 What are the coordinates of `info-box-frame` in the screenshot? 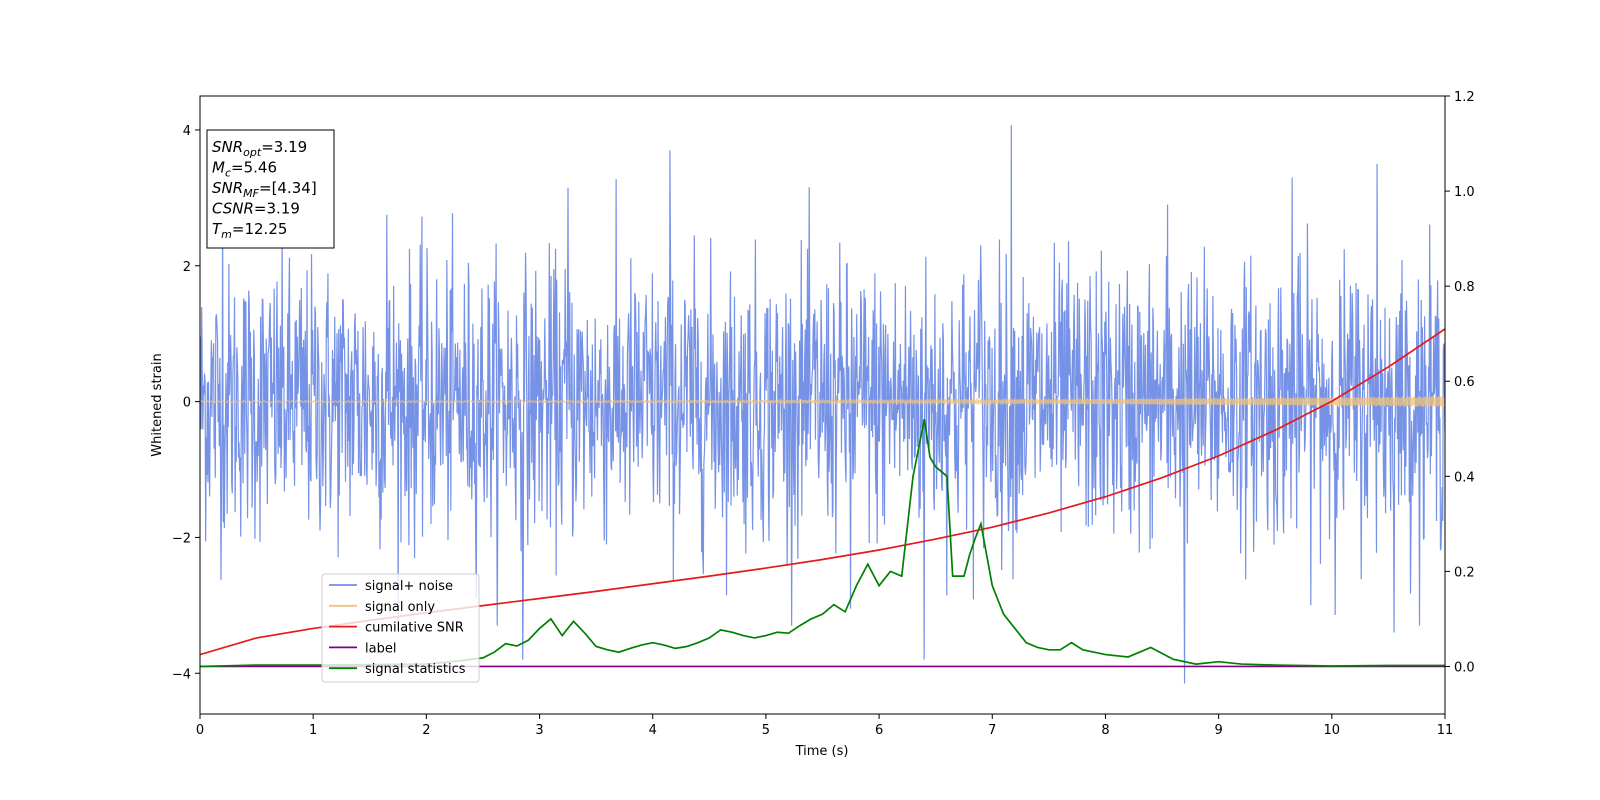 It's located at (270, 189).